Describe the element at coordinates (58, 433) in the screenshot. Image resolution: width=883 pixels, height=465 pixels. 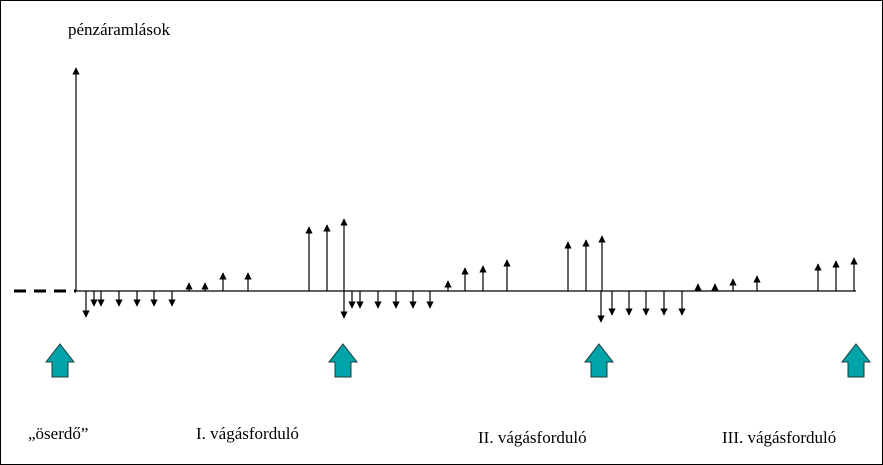
I see `label-old-forest: „öserdő”` at that location.